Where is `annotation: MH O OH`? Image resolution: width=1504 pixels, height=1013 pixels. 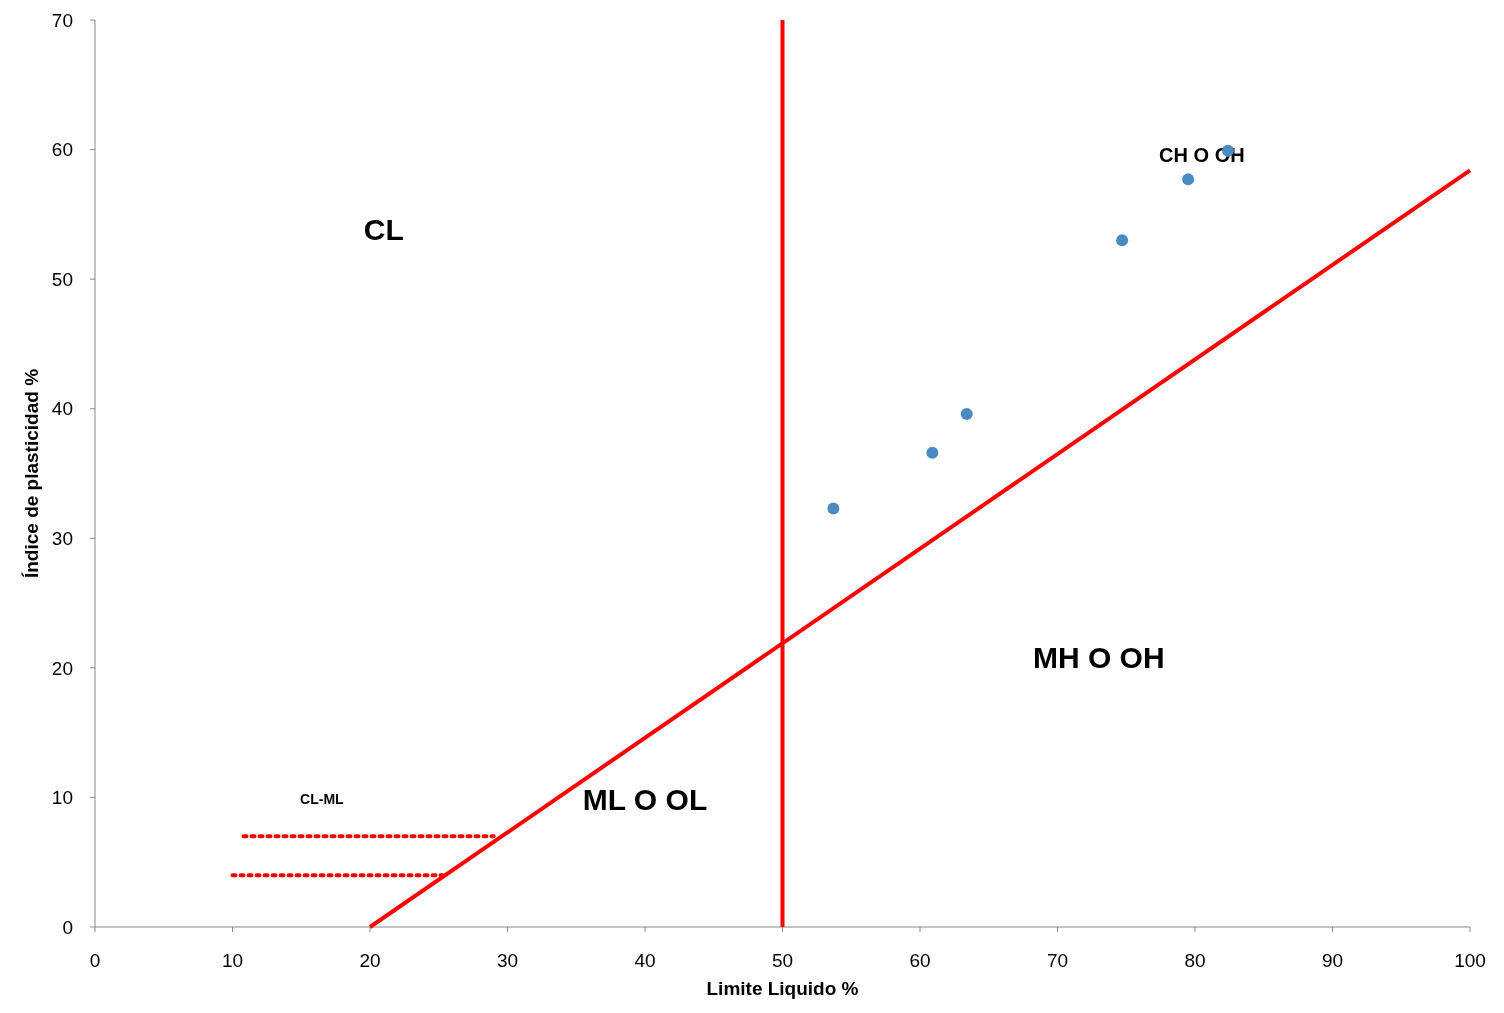
annotation: MH O OH is located at coordinates (1098, 657).